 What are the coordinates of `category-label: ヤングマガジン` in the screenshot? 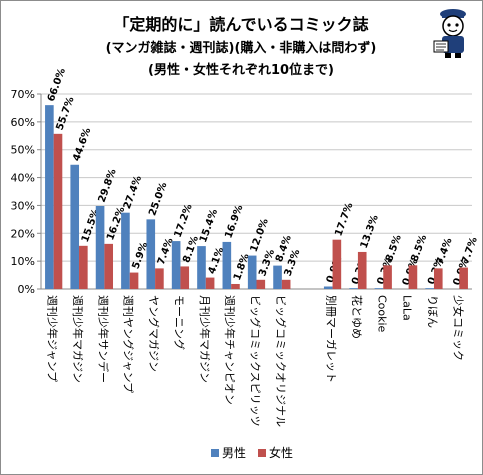 It's located at (154, 333).